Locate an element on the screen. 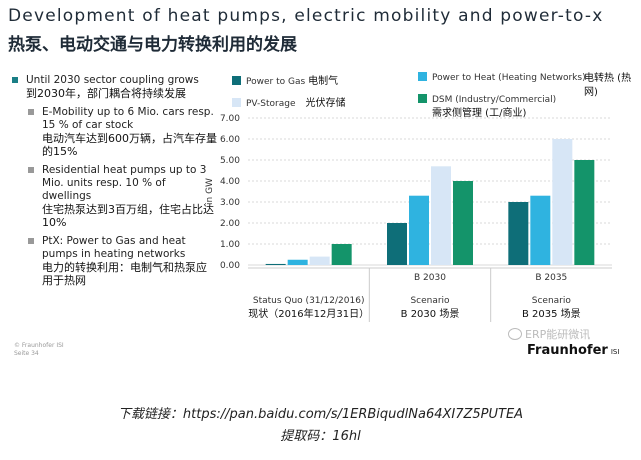  legend-label-en: DSM (Industry/Commercial) is located at coordinates (494, 100).